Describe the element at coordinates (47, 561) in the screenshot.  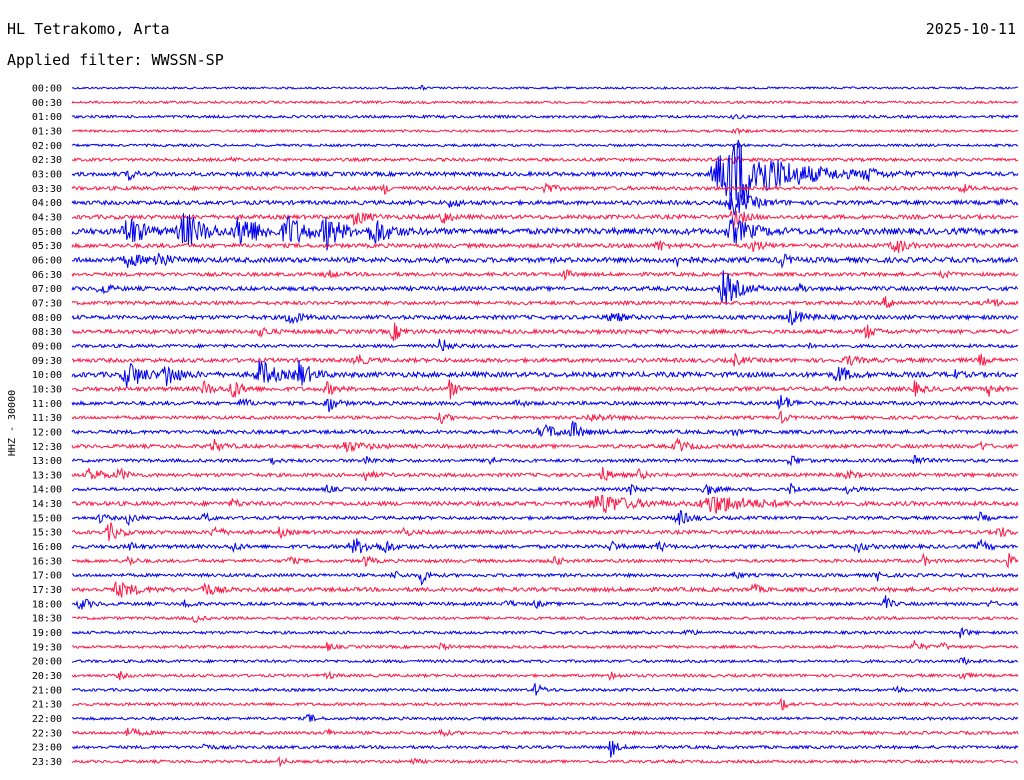
I see `time-label-1630: 16:30` at that location.